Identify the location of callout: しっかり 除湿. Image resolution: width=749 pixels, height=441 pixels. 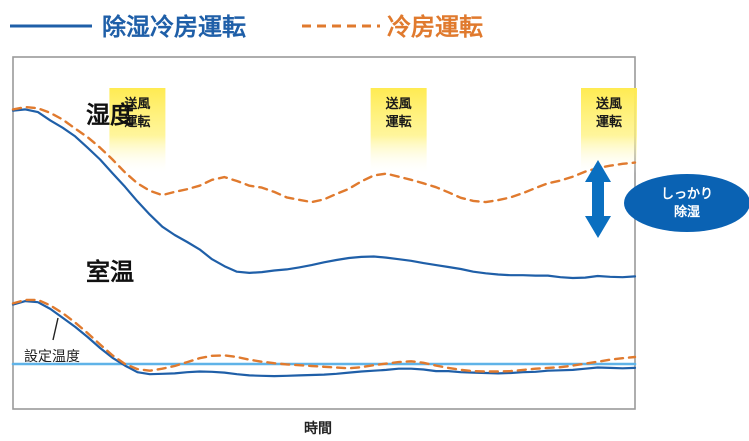
(686, 203).